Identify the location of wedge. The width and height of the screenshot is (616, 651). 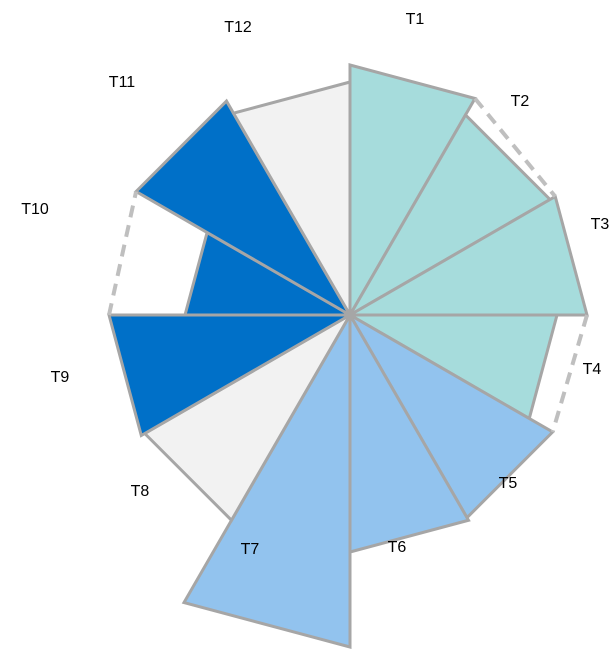
(291, 200).